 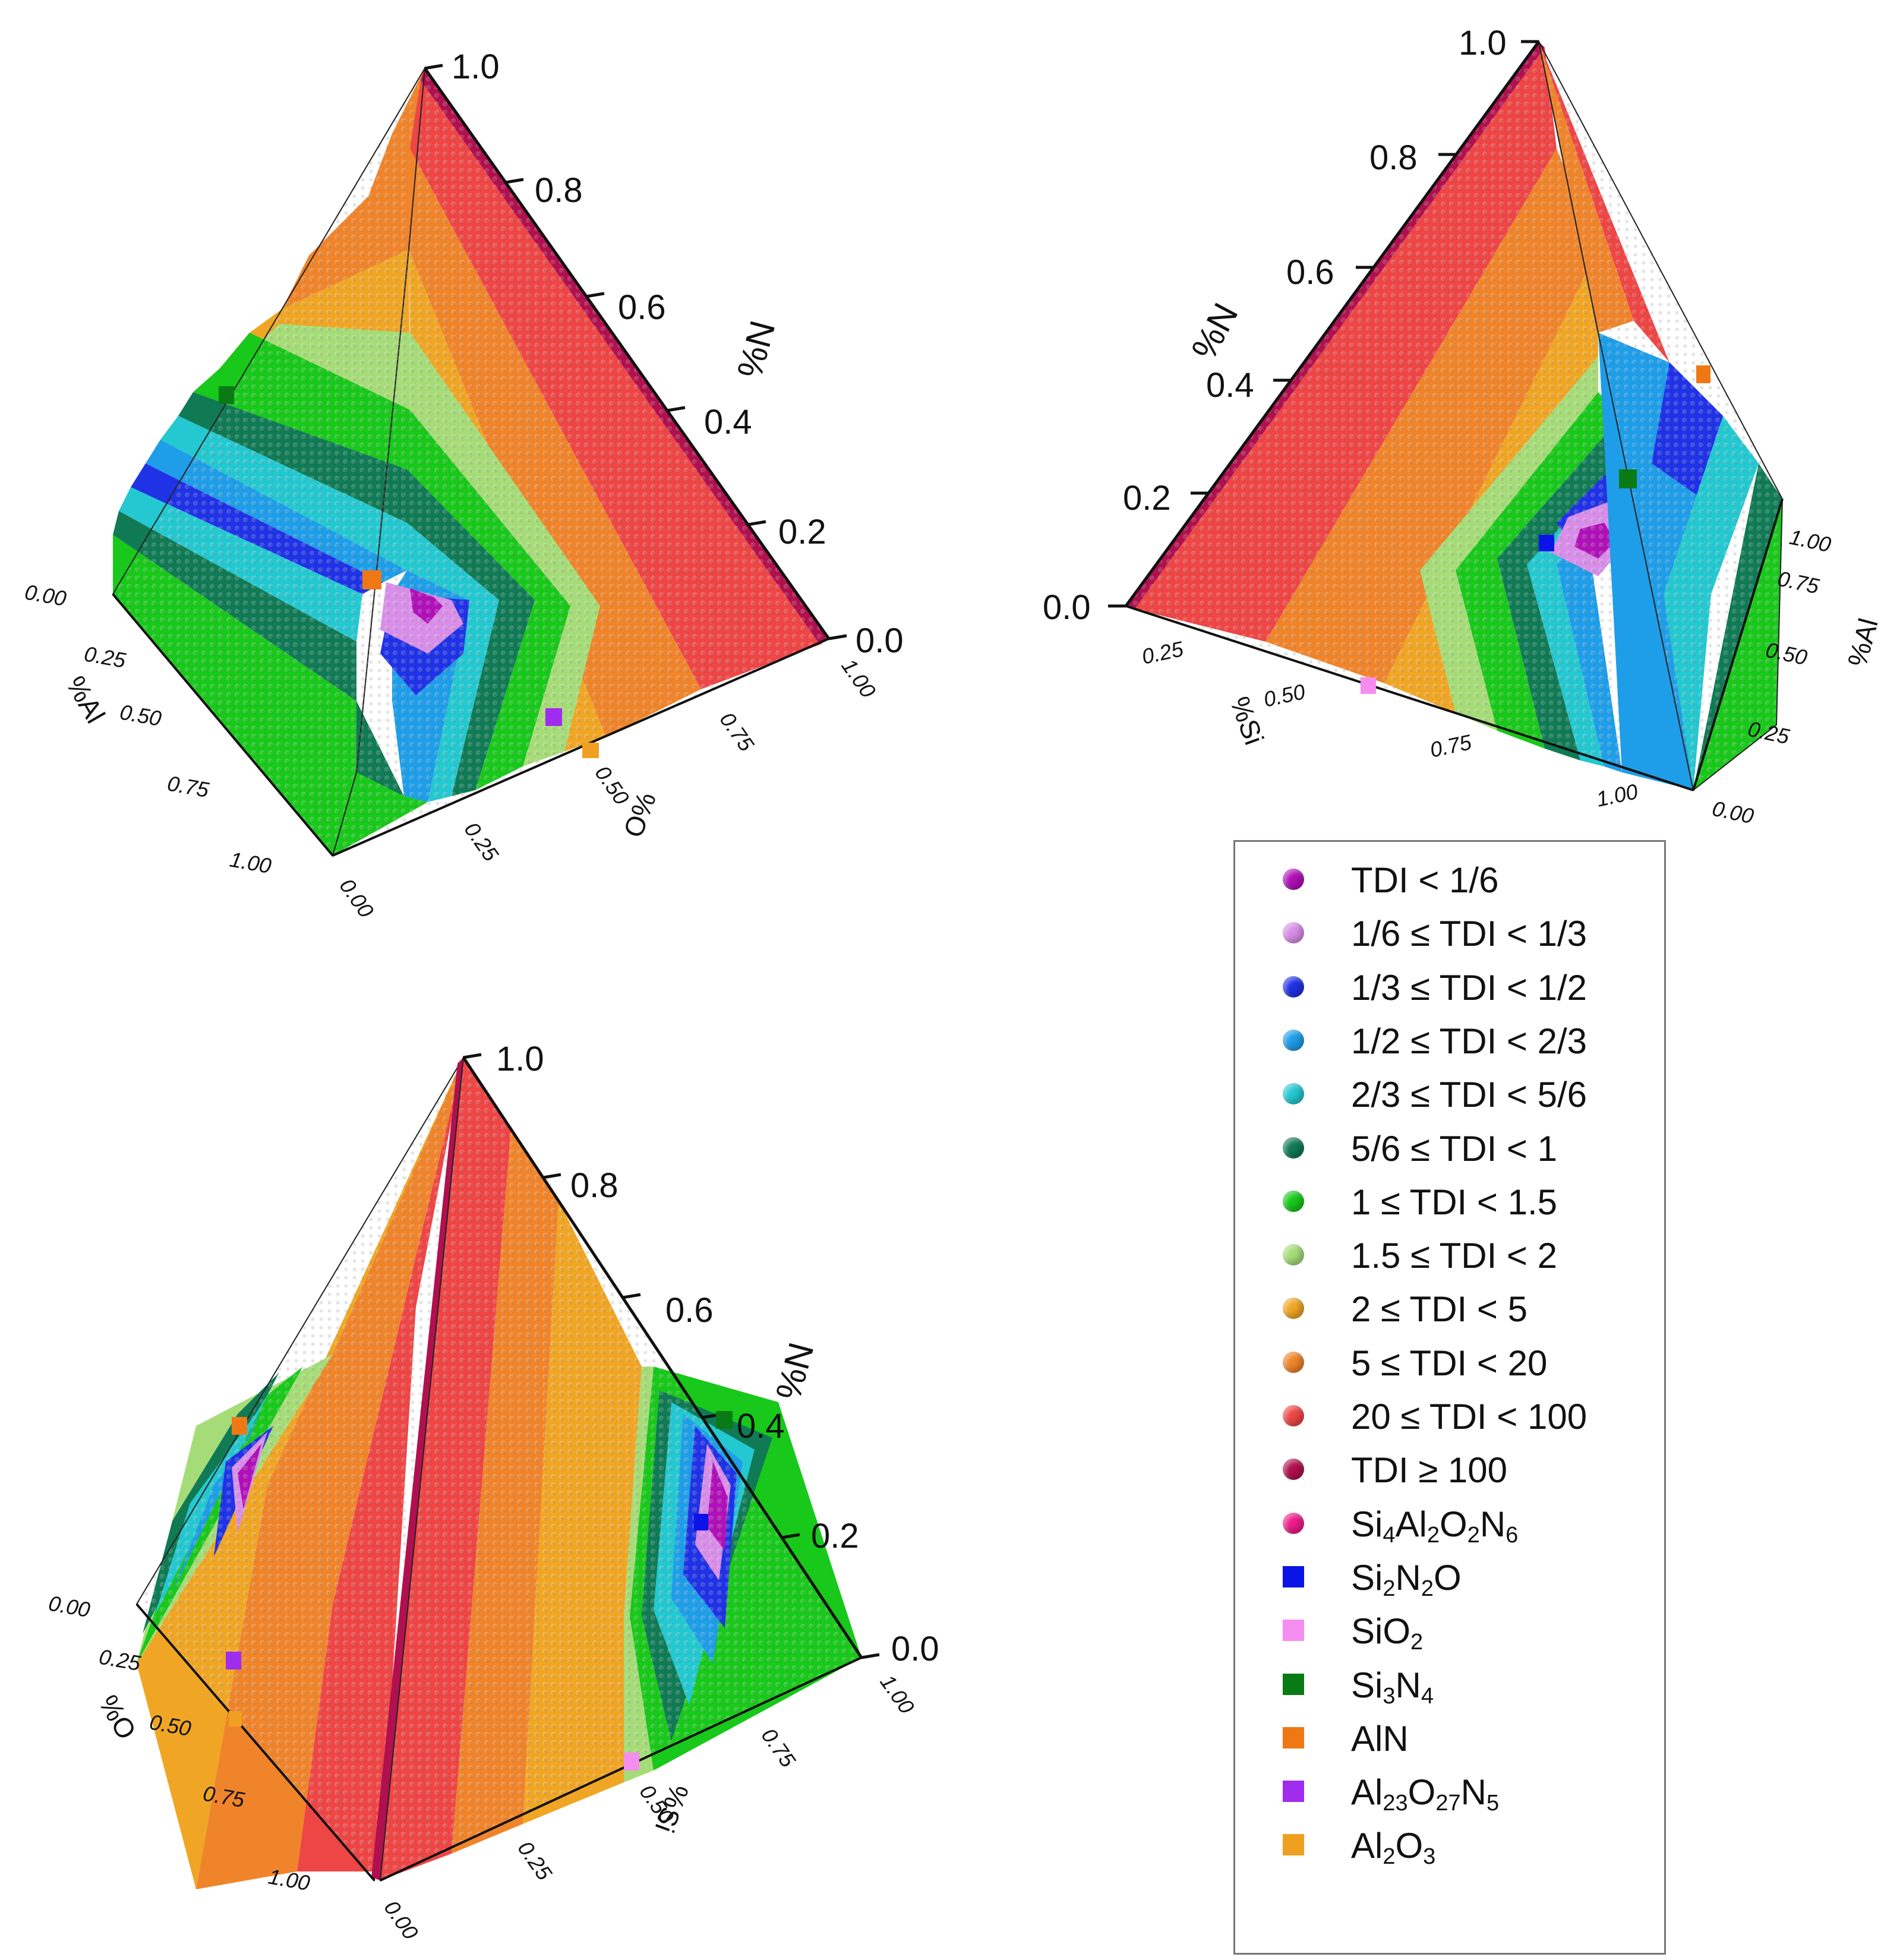 What do you see at coordinates (255, 1742) in the screenshot?
I see `o-axis-line` at bounding box center [255, 1742].